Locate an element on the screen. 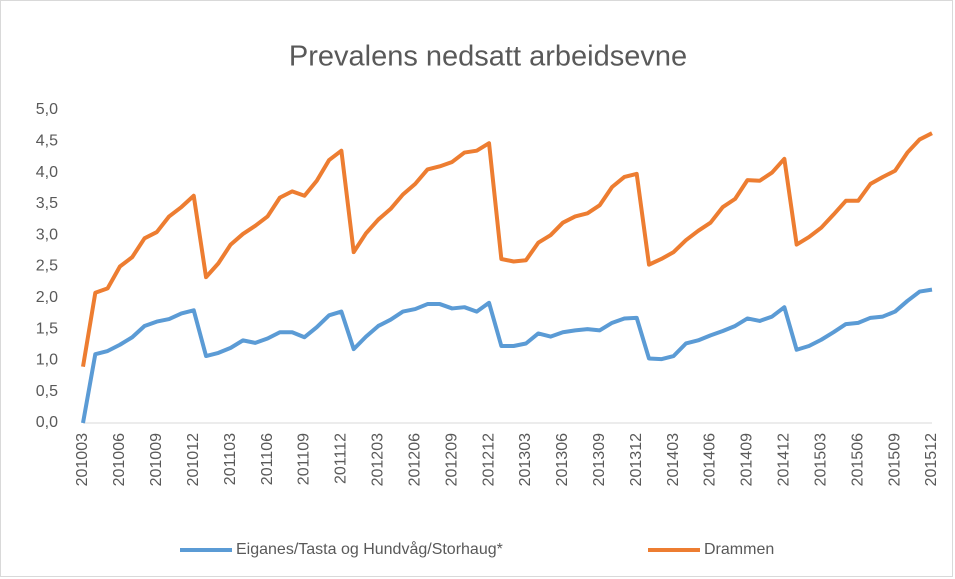 This screenshot has height=579, width=955. y-tick-label: 4,0 is located at coordinates (47, 172).